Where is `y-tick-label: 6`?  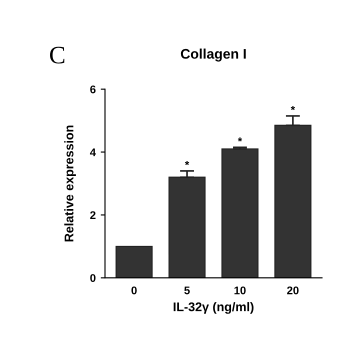
y-tick-label: 6 is located at coordinates (93, 89).